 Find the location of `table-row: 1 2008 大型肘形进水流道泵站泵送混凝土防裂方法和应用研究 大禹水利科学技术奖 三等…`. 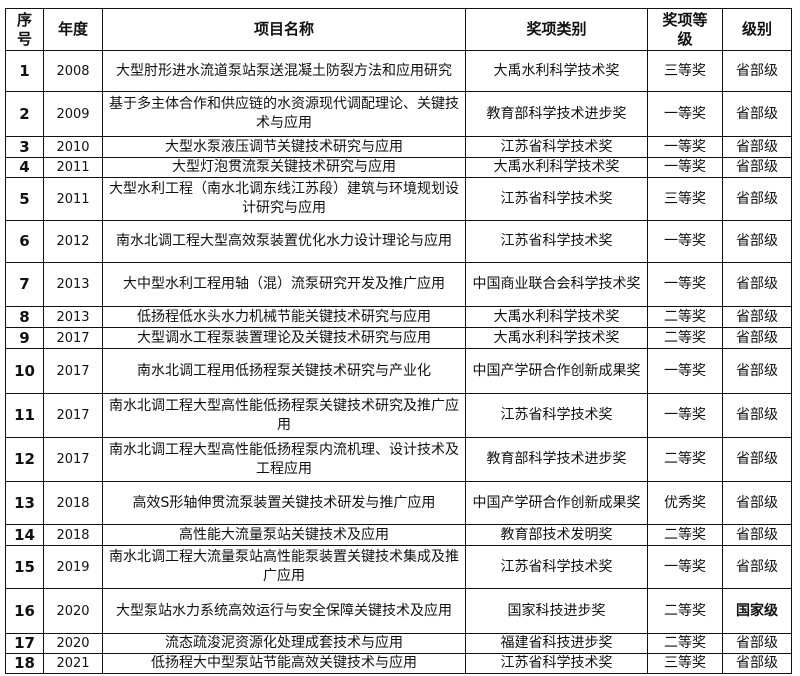

table-row: 1 2008 大型肘形进水流道泵站泵送混凝土防裂方法和应用研究 大禹水利科学技术奖 三等… is located at coordinates (398, 71).